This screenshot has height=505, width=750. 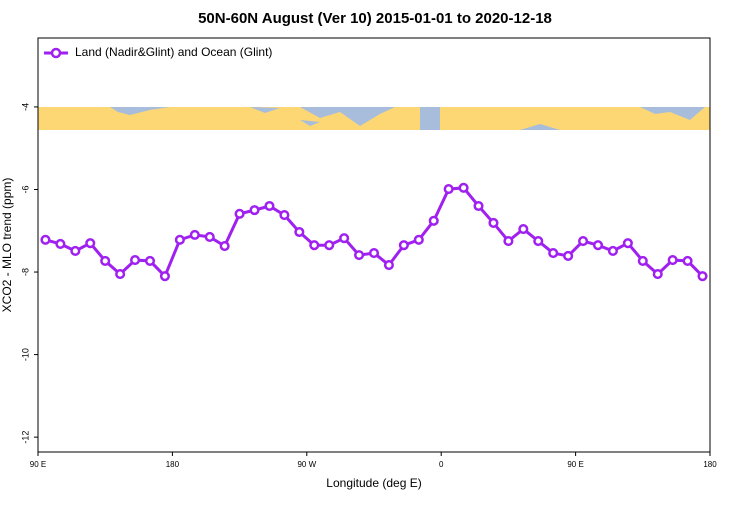 What do you see at coordinates (25, 272) in the screenshot?
I see `y-tick-label: -8` at bounding box center [25, 272].